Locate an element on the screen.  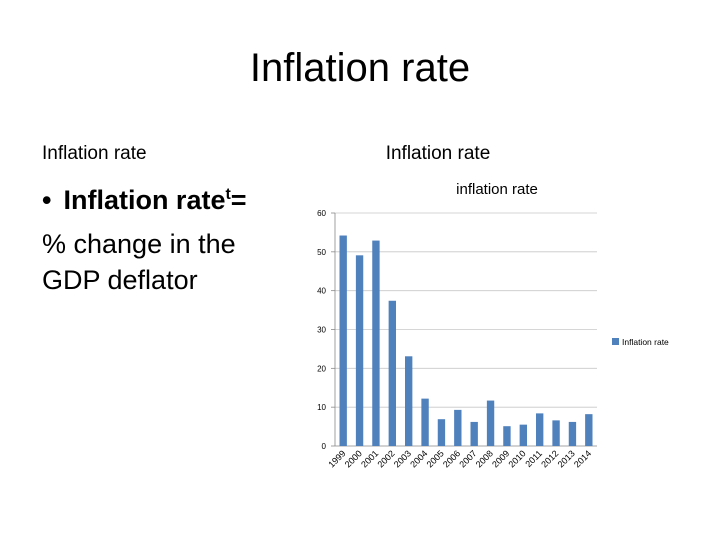
bullet-text: Inflation rate is located at coordinates (144, 200).